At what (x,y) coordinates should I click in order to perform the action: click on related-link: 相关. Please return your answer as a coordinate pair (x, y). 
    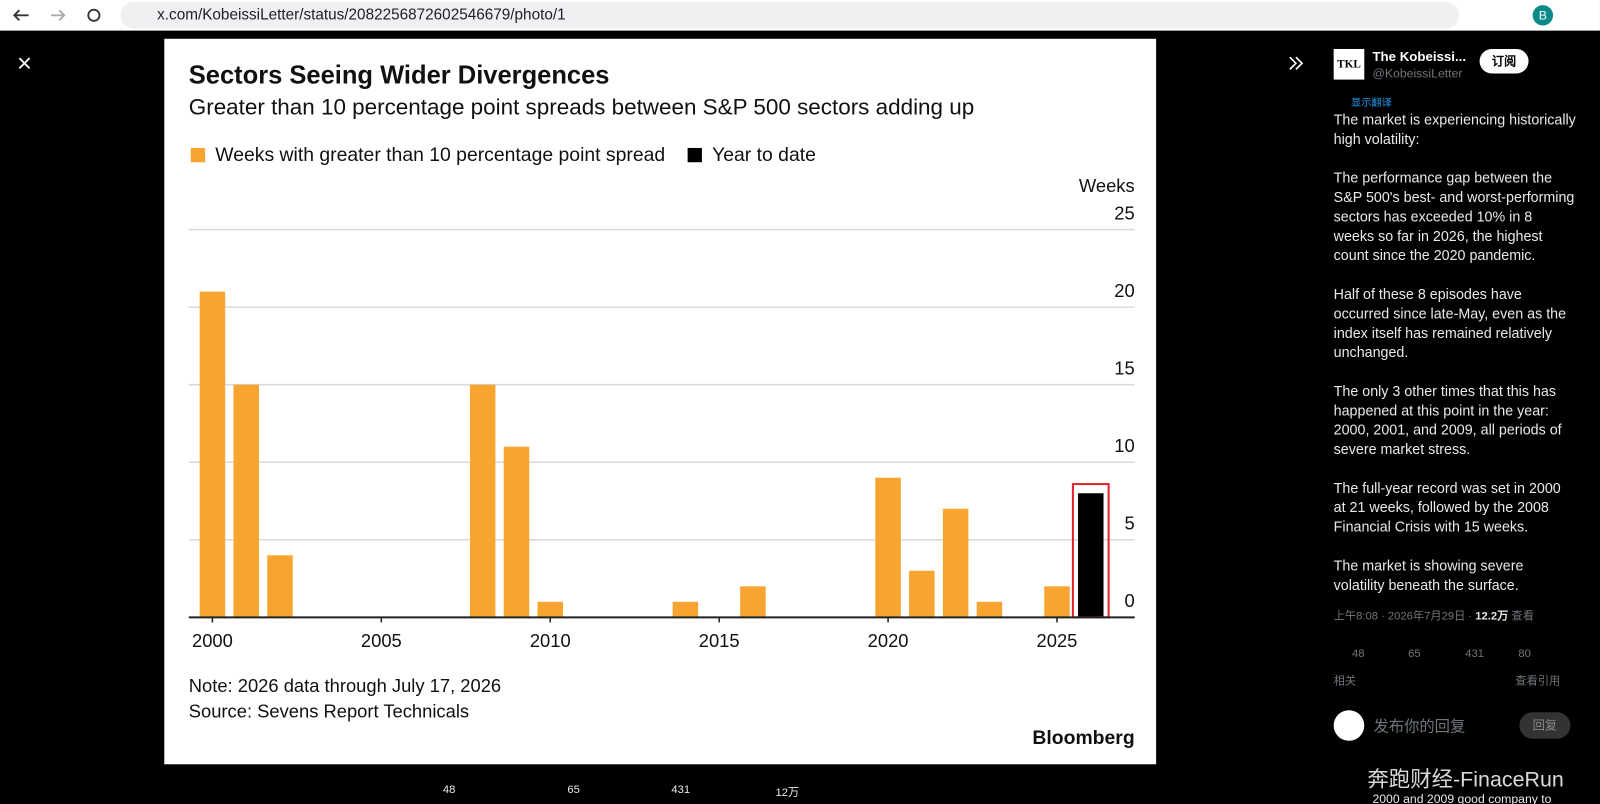
    Looking at the image, I should click on (1345, 681).